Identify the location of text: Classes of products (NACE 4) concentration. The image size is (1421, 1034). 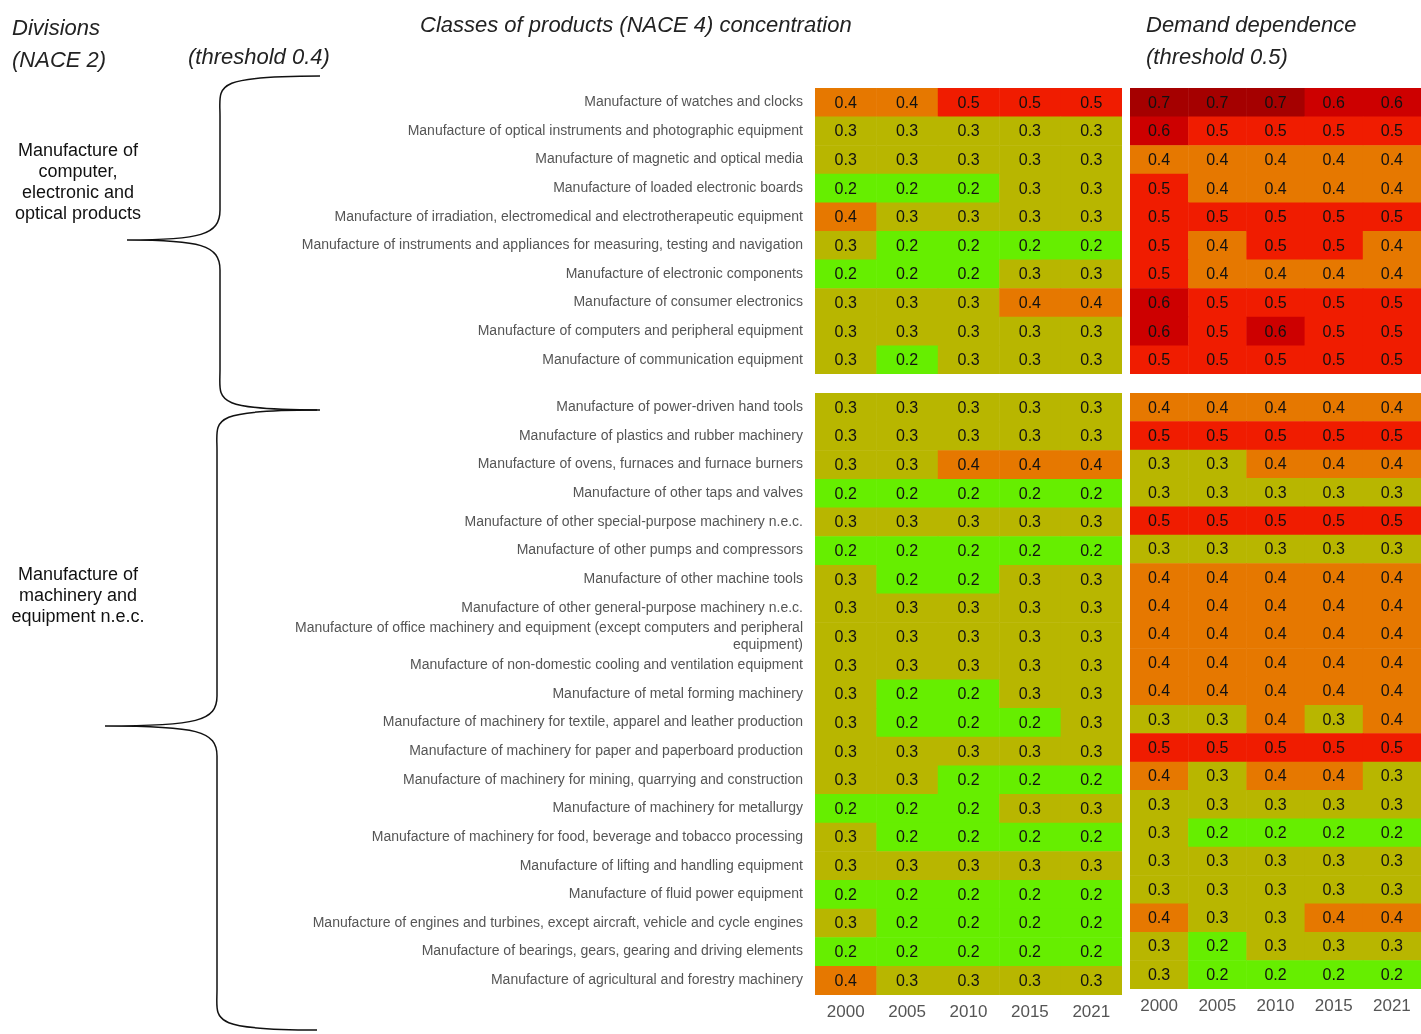
(636, 25).